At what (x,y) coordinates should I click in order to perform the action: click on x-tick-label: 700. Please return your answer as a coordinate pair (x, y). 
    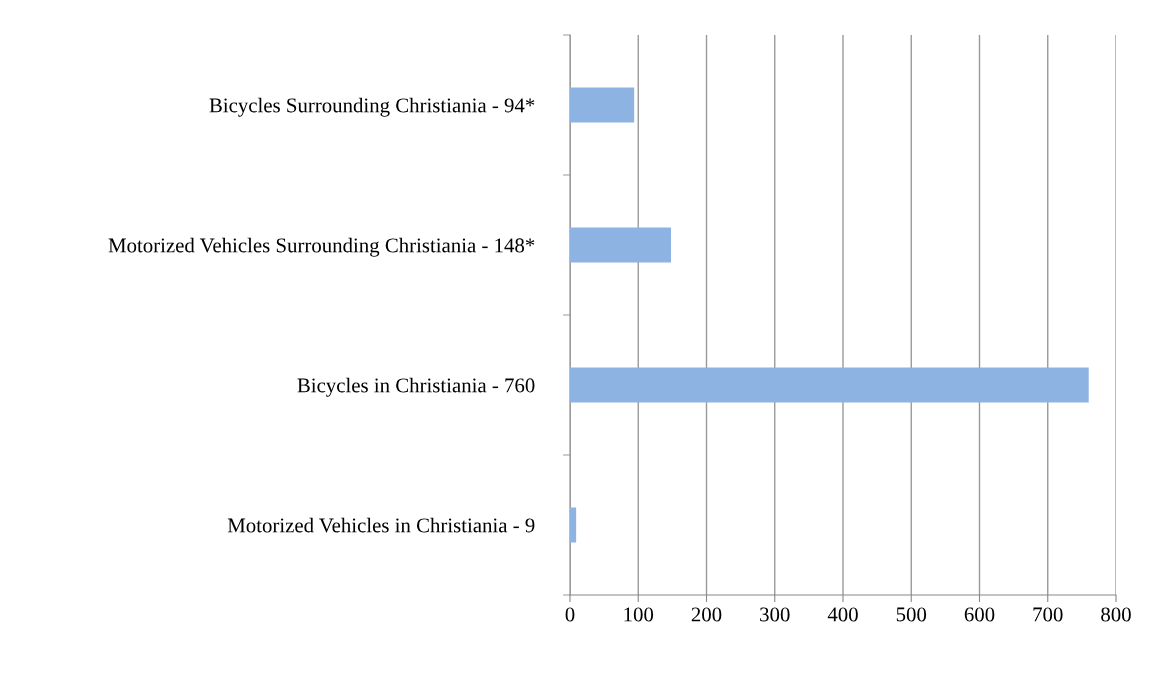
    Looking at the image, I should click on (1048, 614).